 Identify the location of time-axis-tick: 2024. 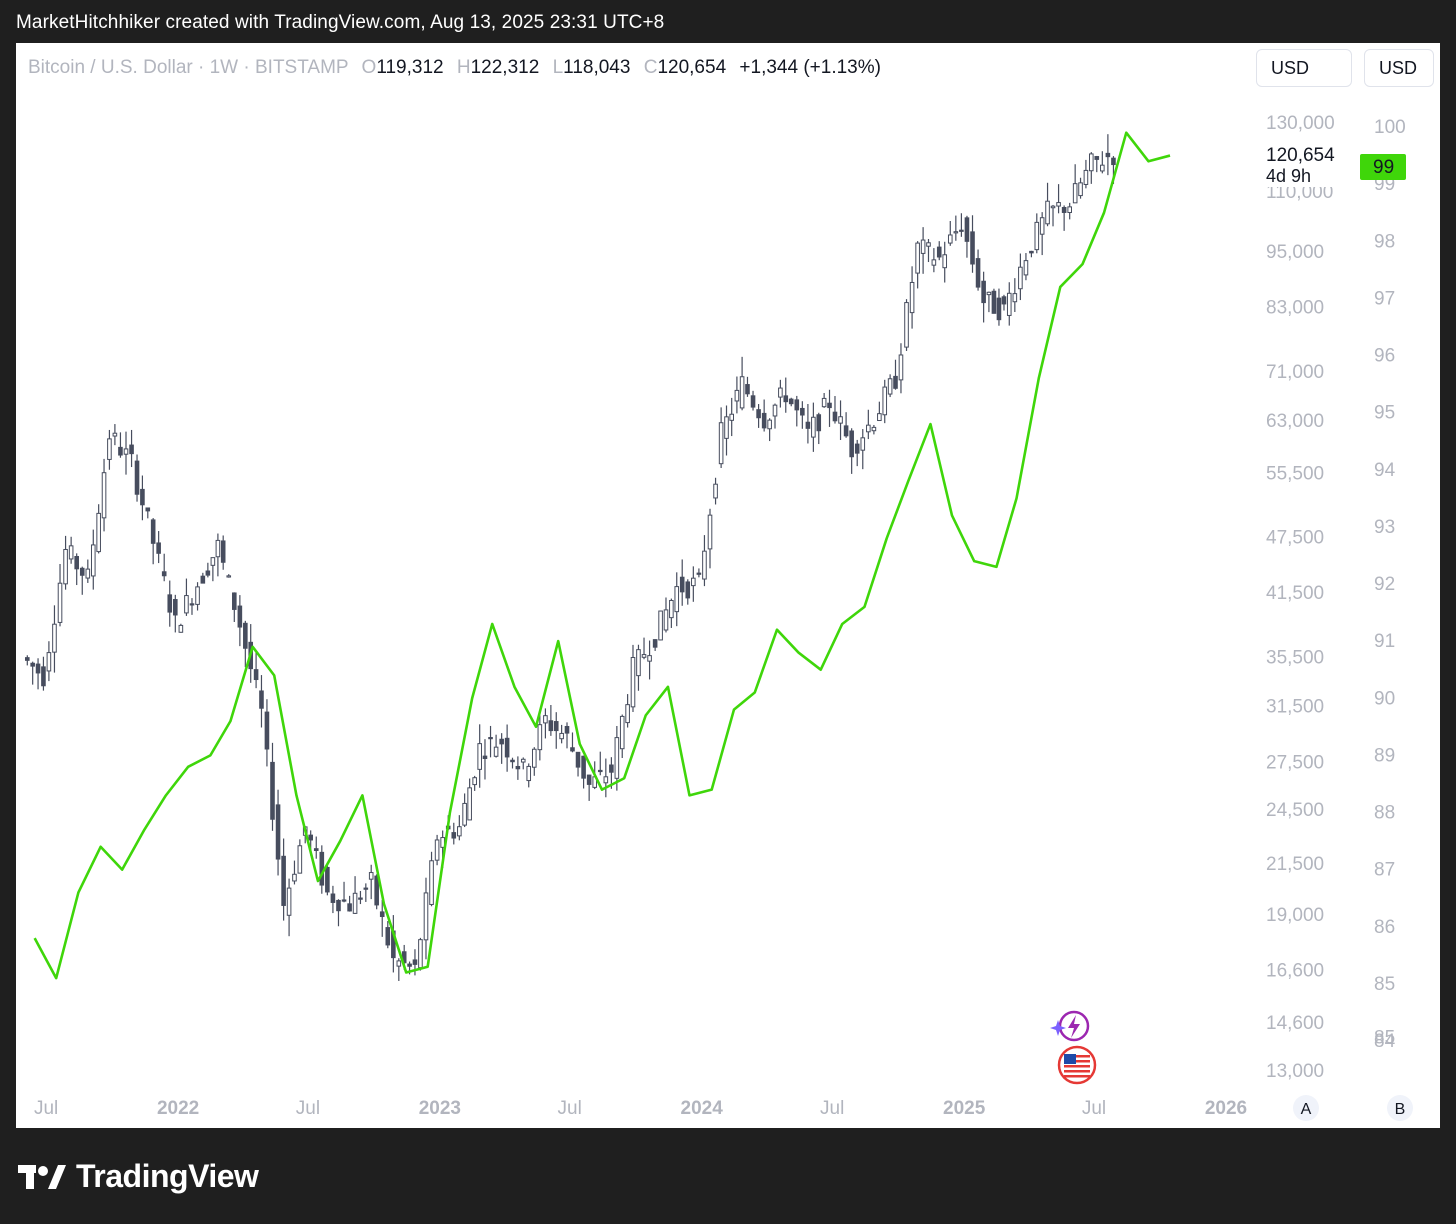
(702, 1108).